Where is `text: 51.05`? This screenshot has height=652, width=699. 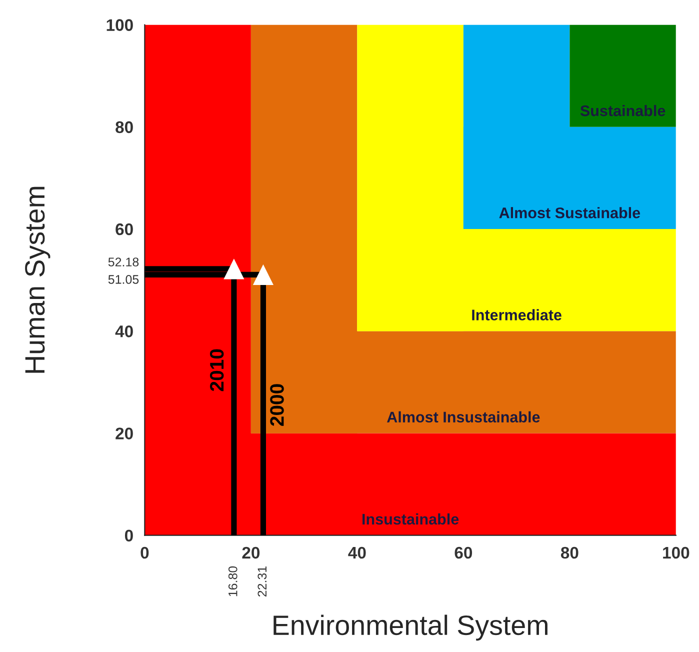 text: 51.05 is located at coordinates (123, 279).